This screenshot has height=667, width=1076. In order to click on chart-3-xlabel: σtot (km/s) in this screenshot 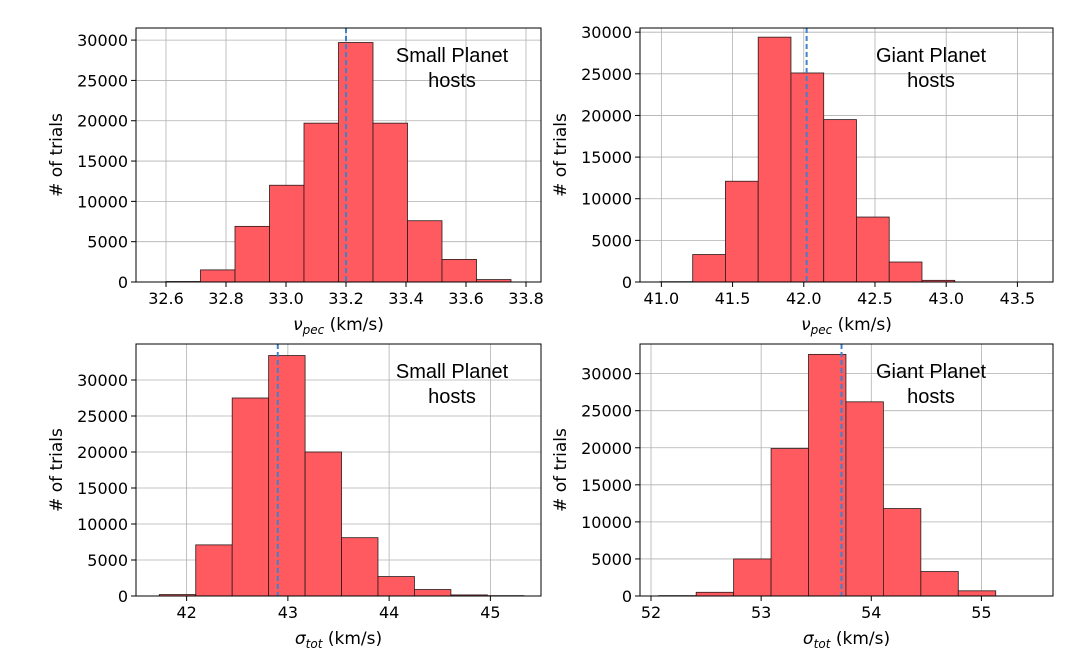, I will do `click(338, 640)`.